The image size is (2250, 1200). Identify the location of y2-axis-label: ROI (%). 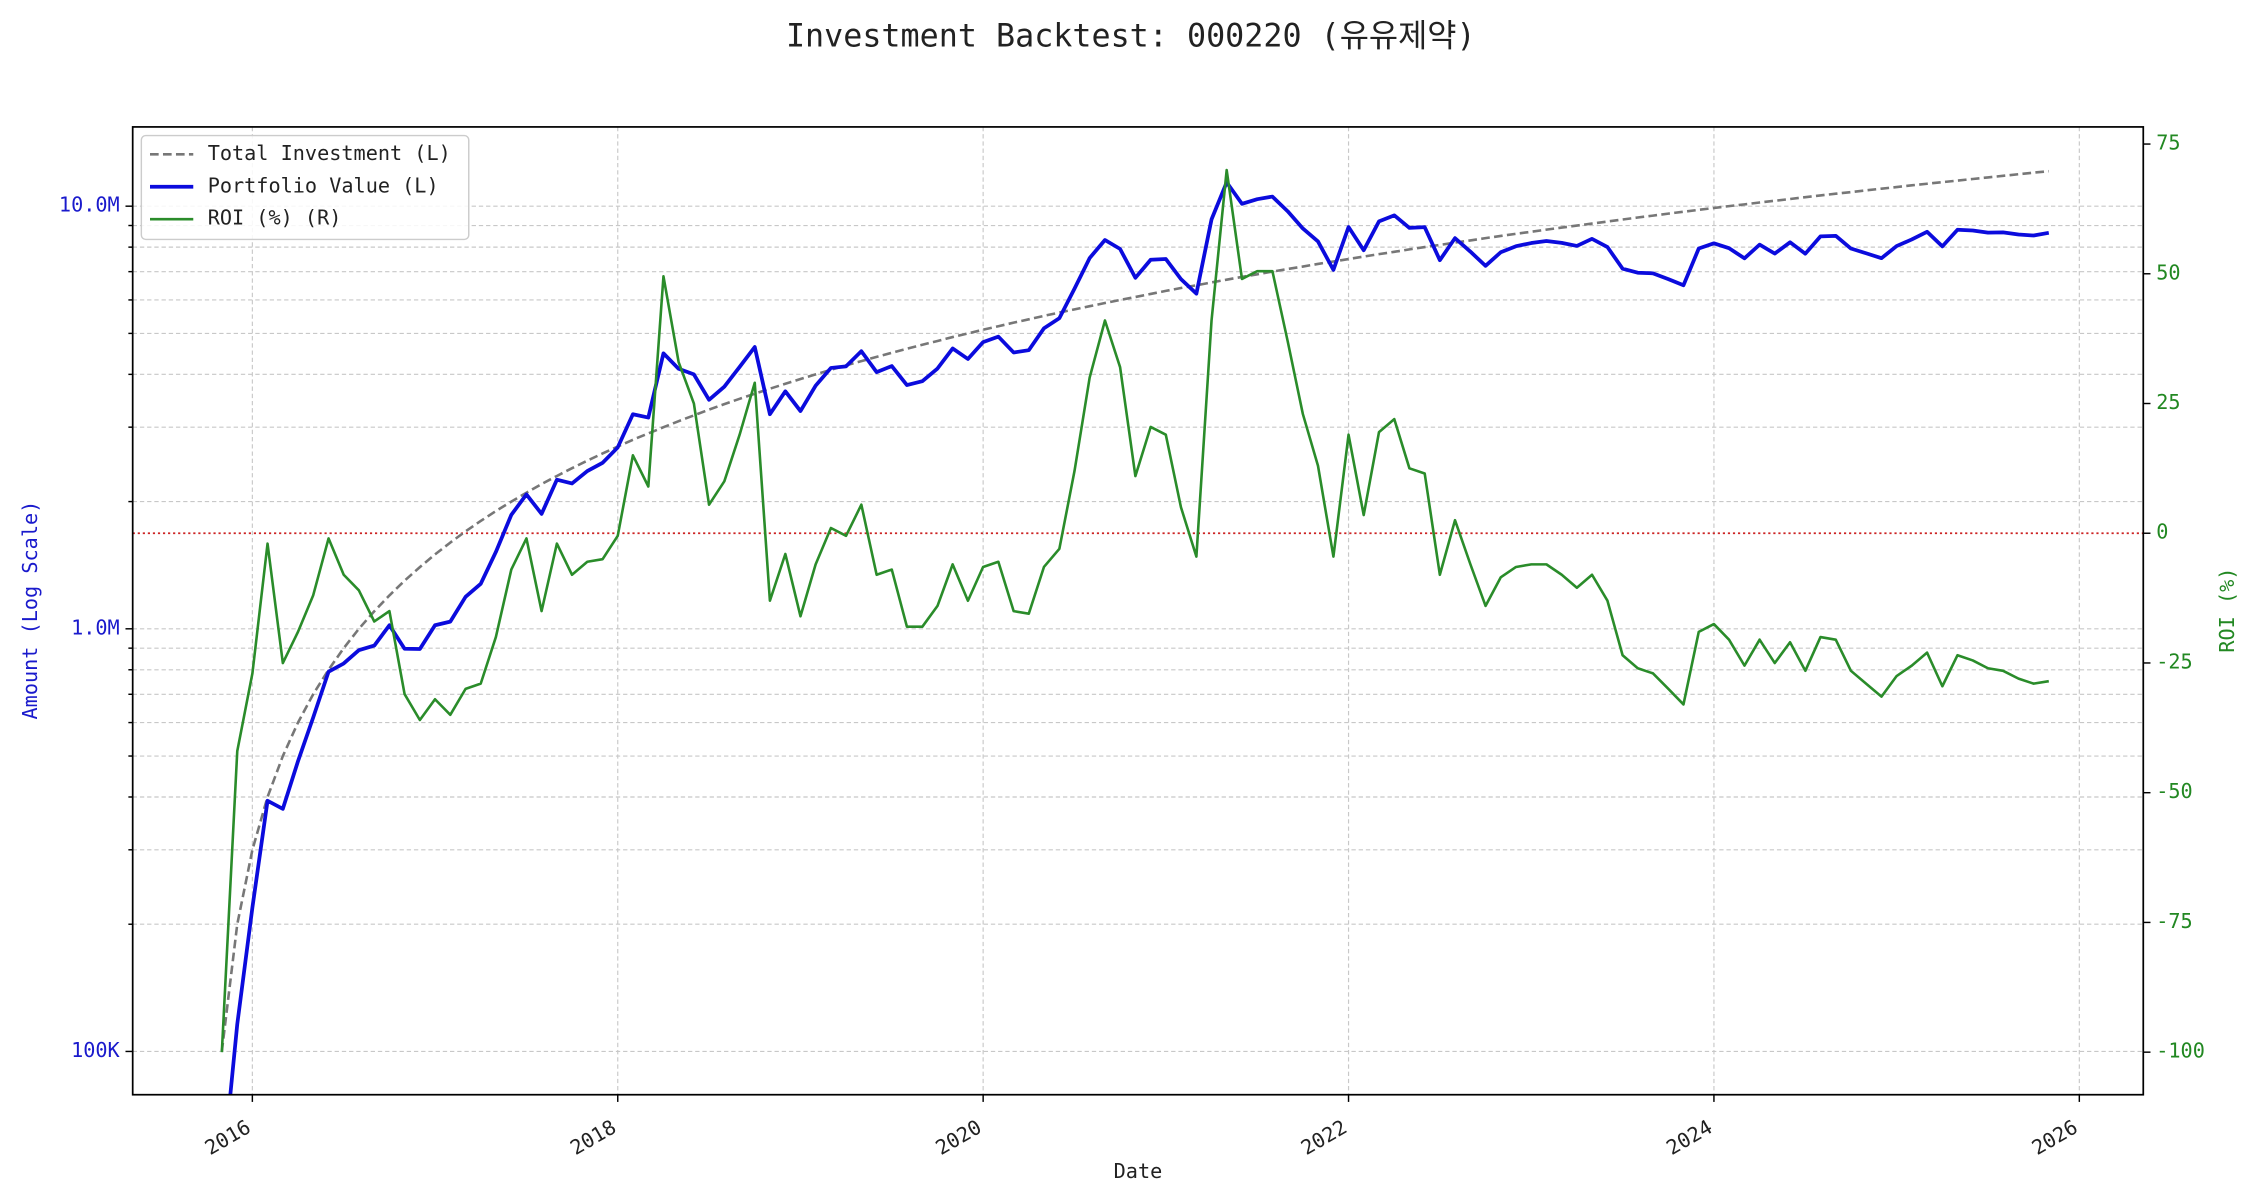
(2227, 610).